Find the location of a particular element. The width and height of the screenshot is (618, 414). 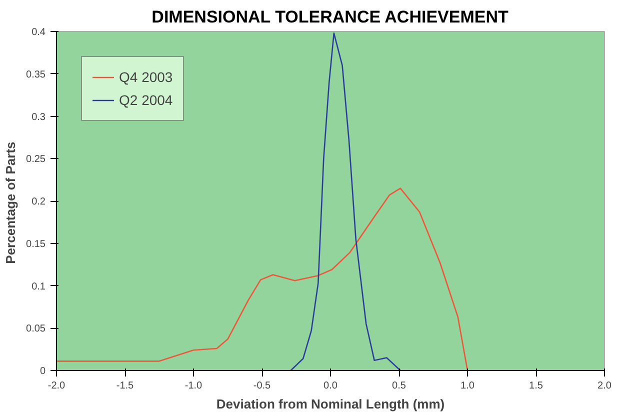

y-tick-label: 0.35 is located at coordinates (36, 74).